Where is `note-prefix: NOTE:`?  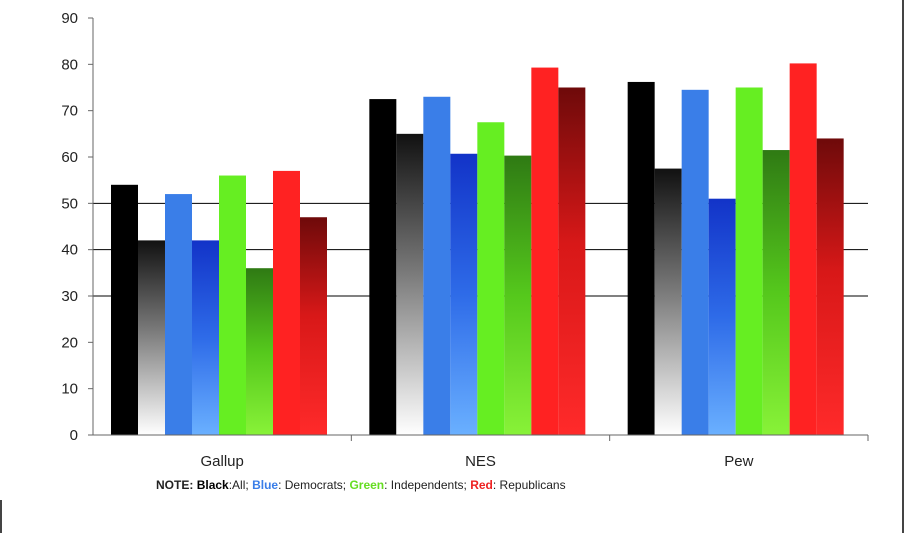 note-prefix: NOTE: is located at coordinates (175, 485).